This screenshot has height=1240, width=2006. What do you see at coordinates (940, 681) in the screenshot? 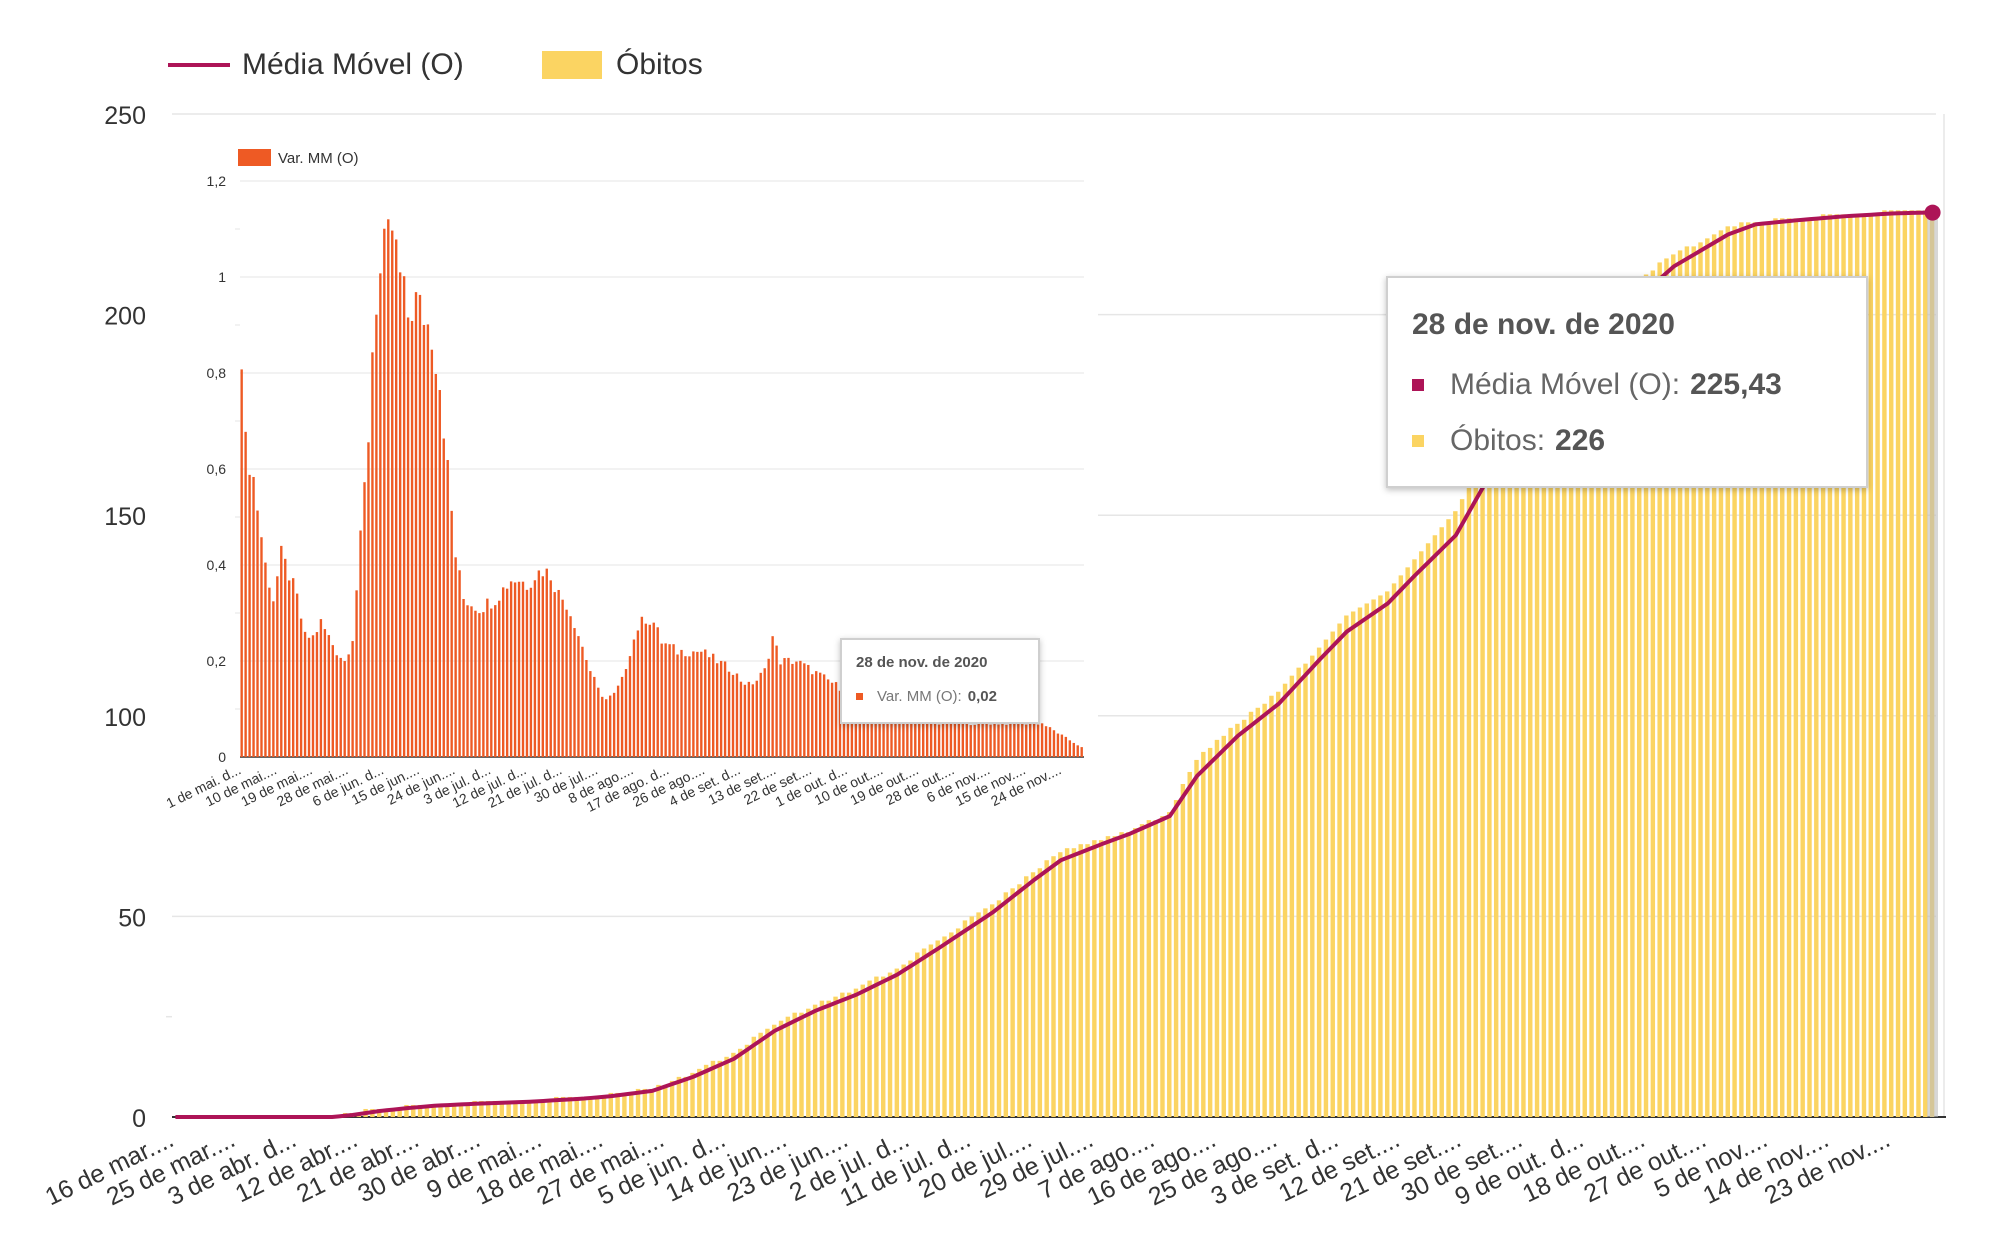
I see `inset-tooltip: 28 de nov. de 2020 Var. MM (O): 0,02` at bounding box center [940, 681].